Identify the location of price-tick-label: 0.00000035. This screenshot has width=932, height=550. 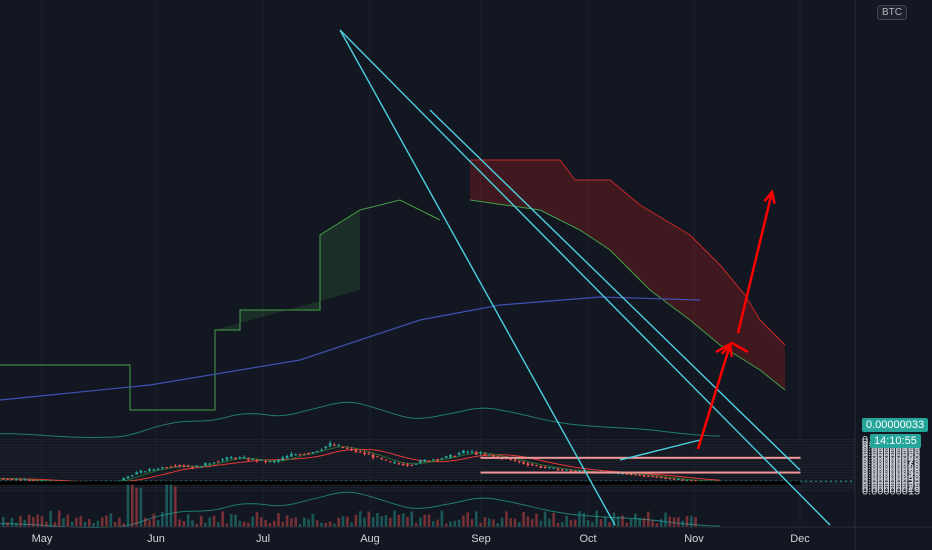
(891, 481).